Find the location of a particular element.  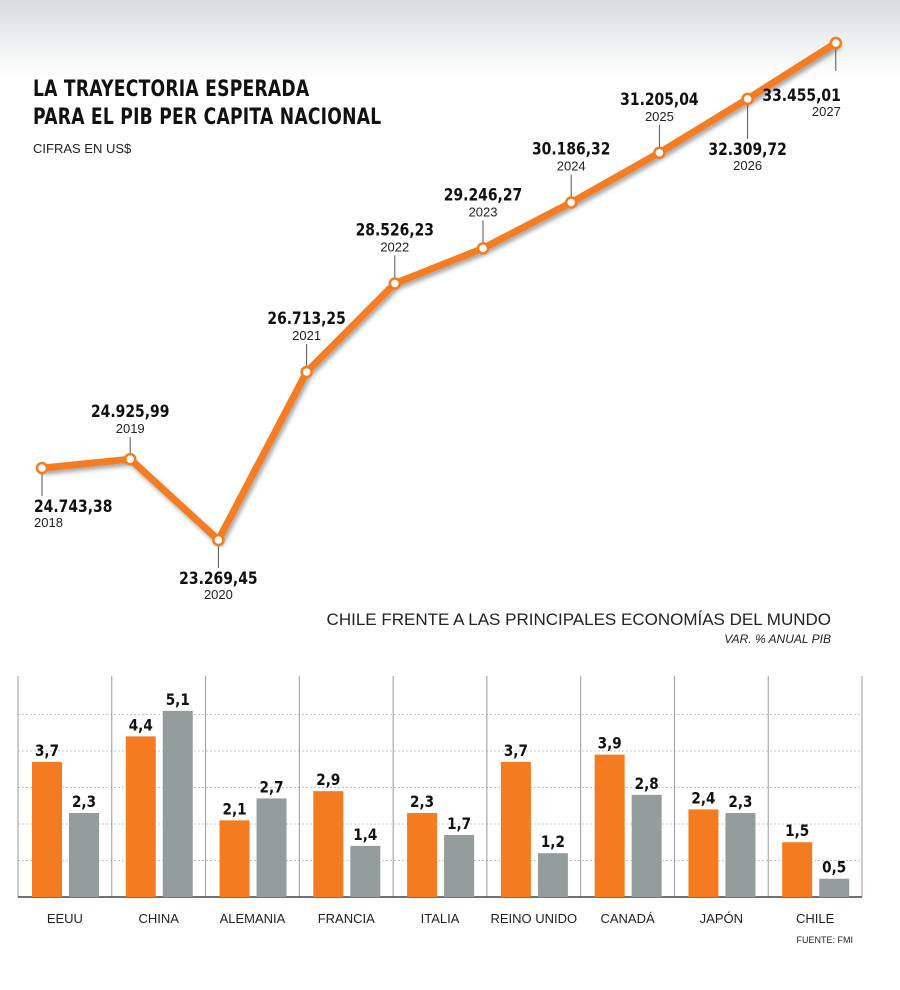

category-label: FRANCIA is located at coordinates (346, 918).